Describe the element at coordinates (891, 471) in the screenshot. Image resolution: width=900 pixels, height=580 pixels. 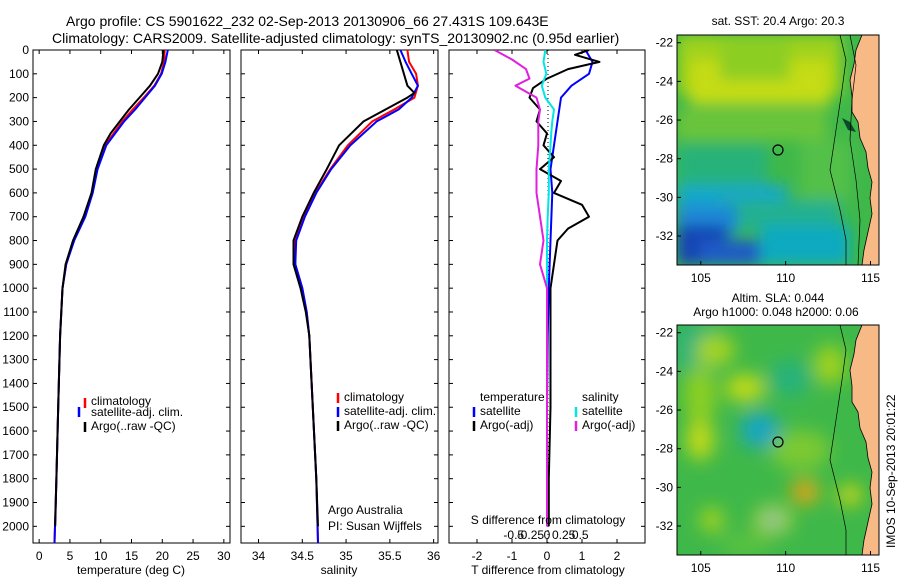
I see `imos-timestamp: IMOS 10-Sep-2013 20:01:22` at that location.